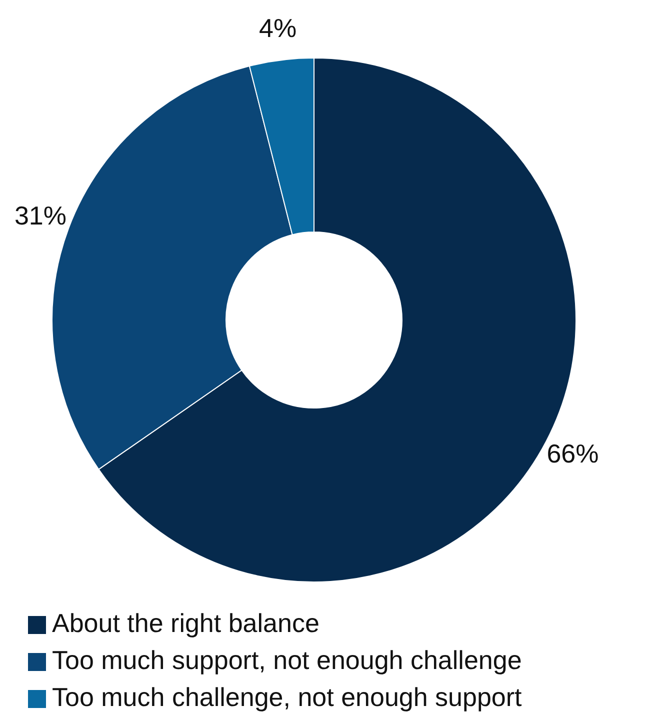  Describe the element at coordinates (186, 623) in the screenshot. I see `legend-label: About the right balance` at that location.